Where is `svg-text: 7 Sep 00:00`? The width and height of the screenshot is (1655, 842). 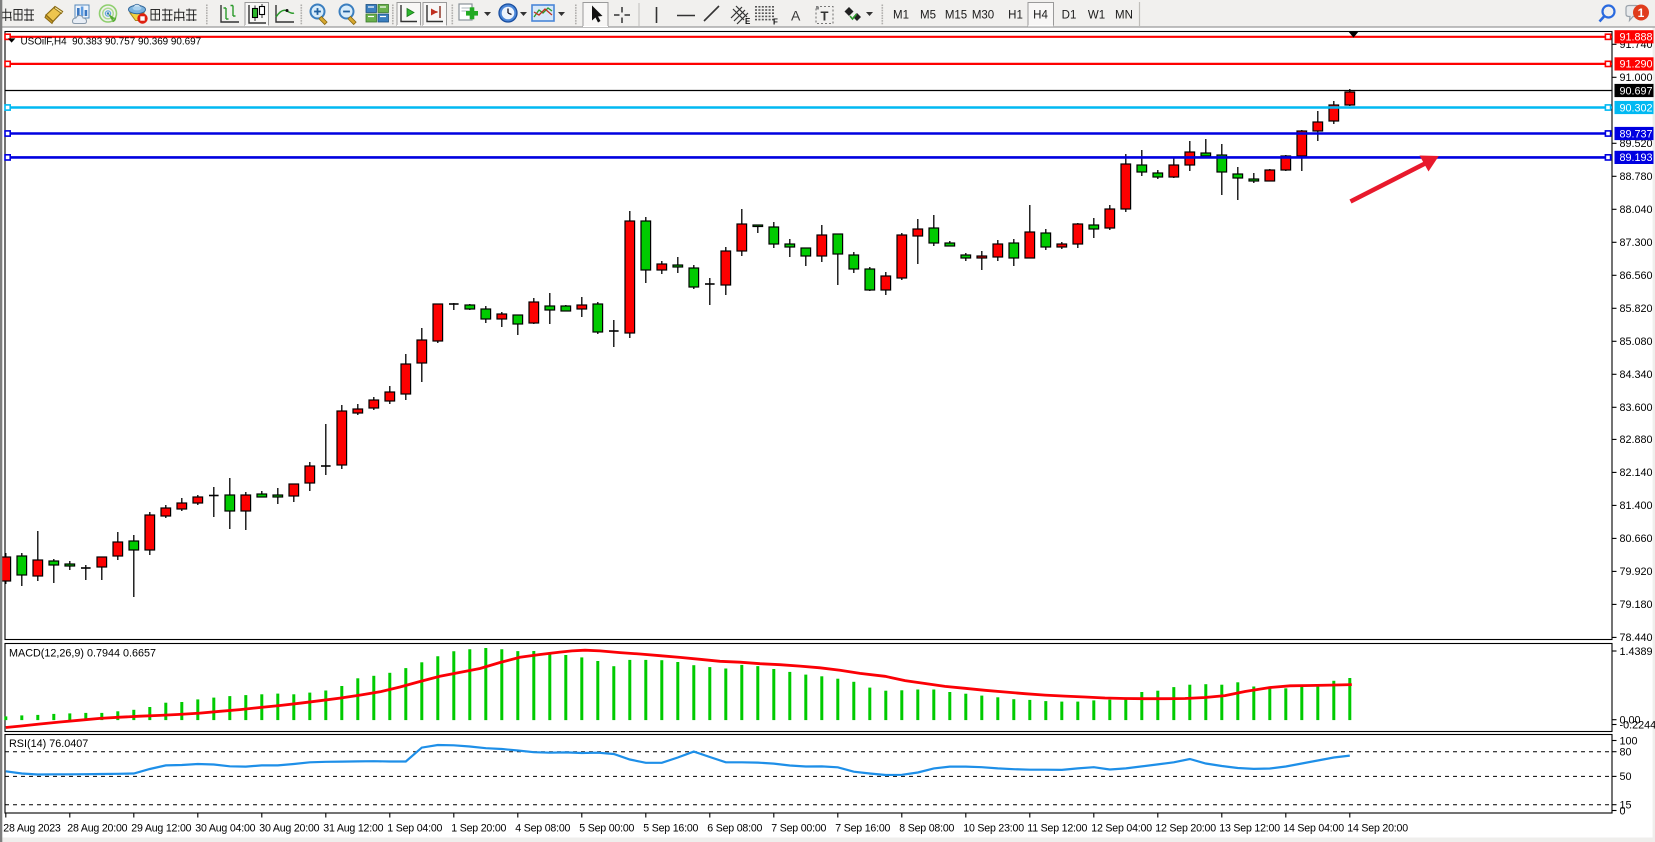
svg-text: 7 Sep 00:00 is located at coordinates (798, 829).